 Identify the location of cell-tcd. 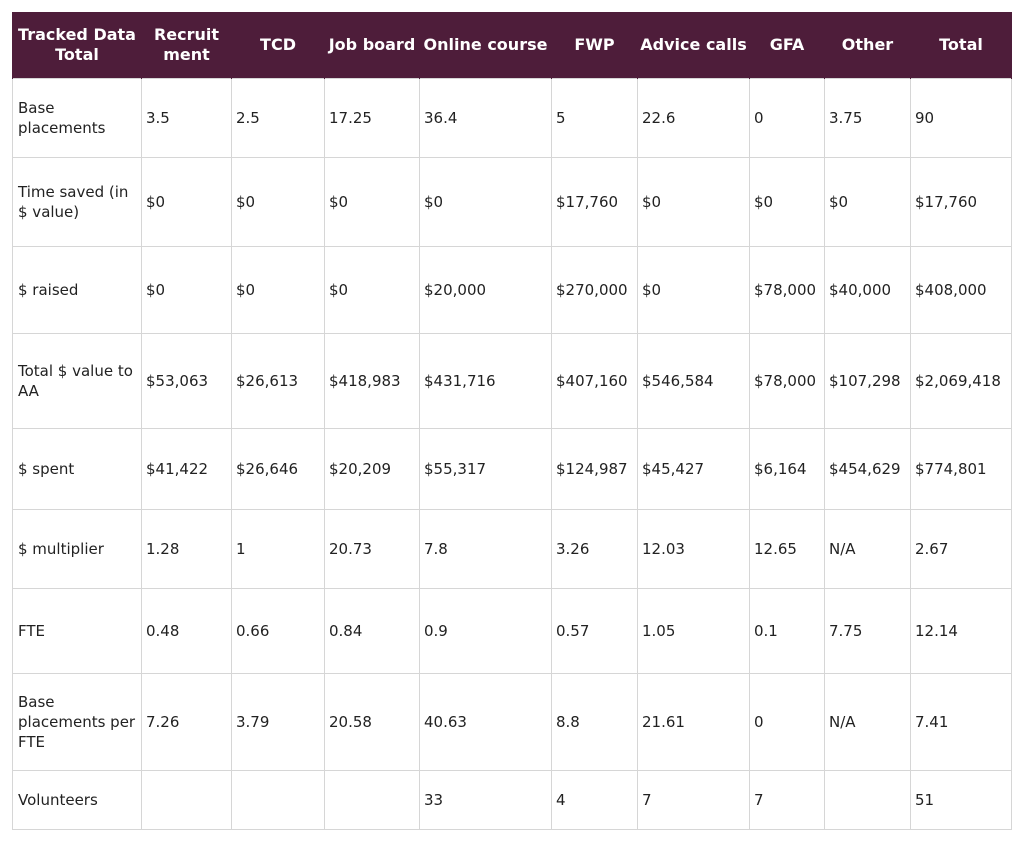
(278, 800).